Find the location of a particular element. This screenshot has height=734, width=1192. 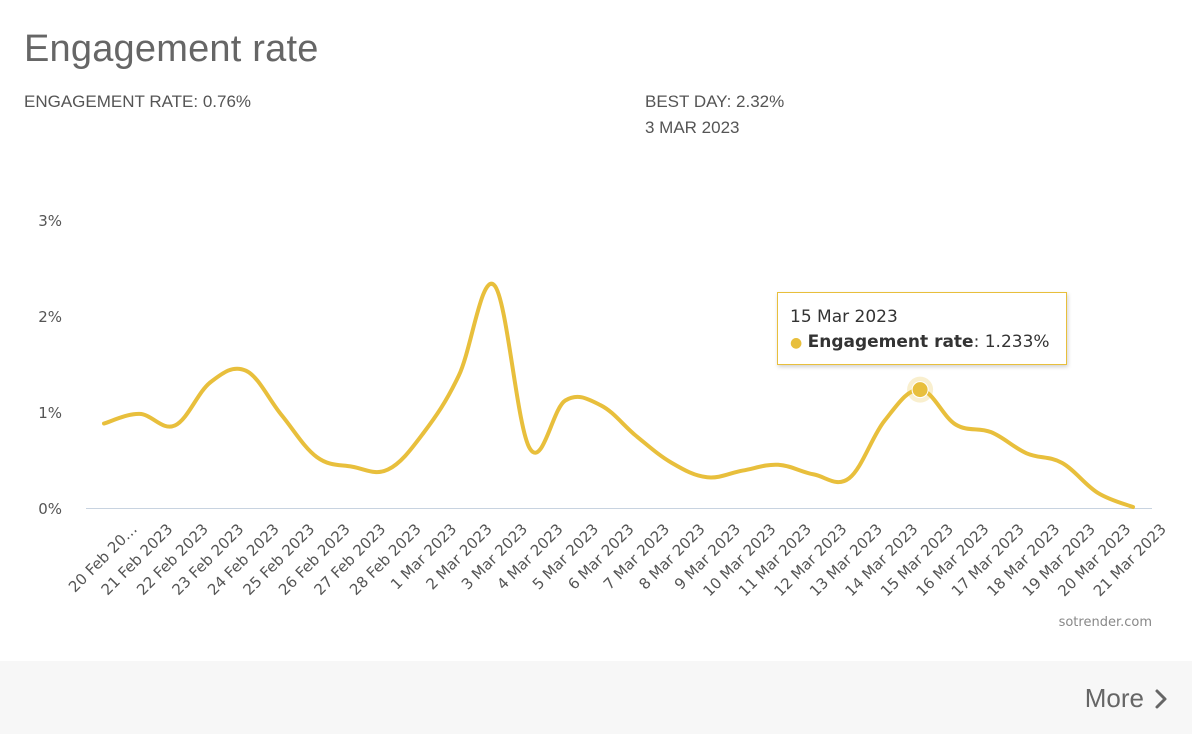

tooltip-date: 15 Mar 2023 is located at coordinates (844, 317).